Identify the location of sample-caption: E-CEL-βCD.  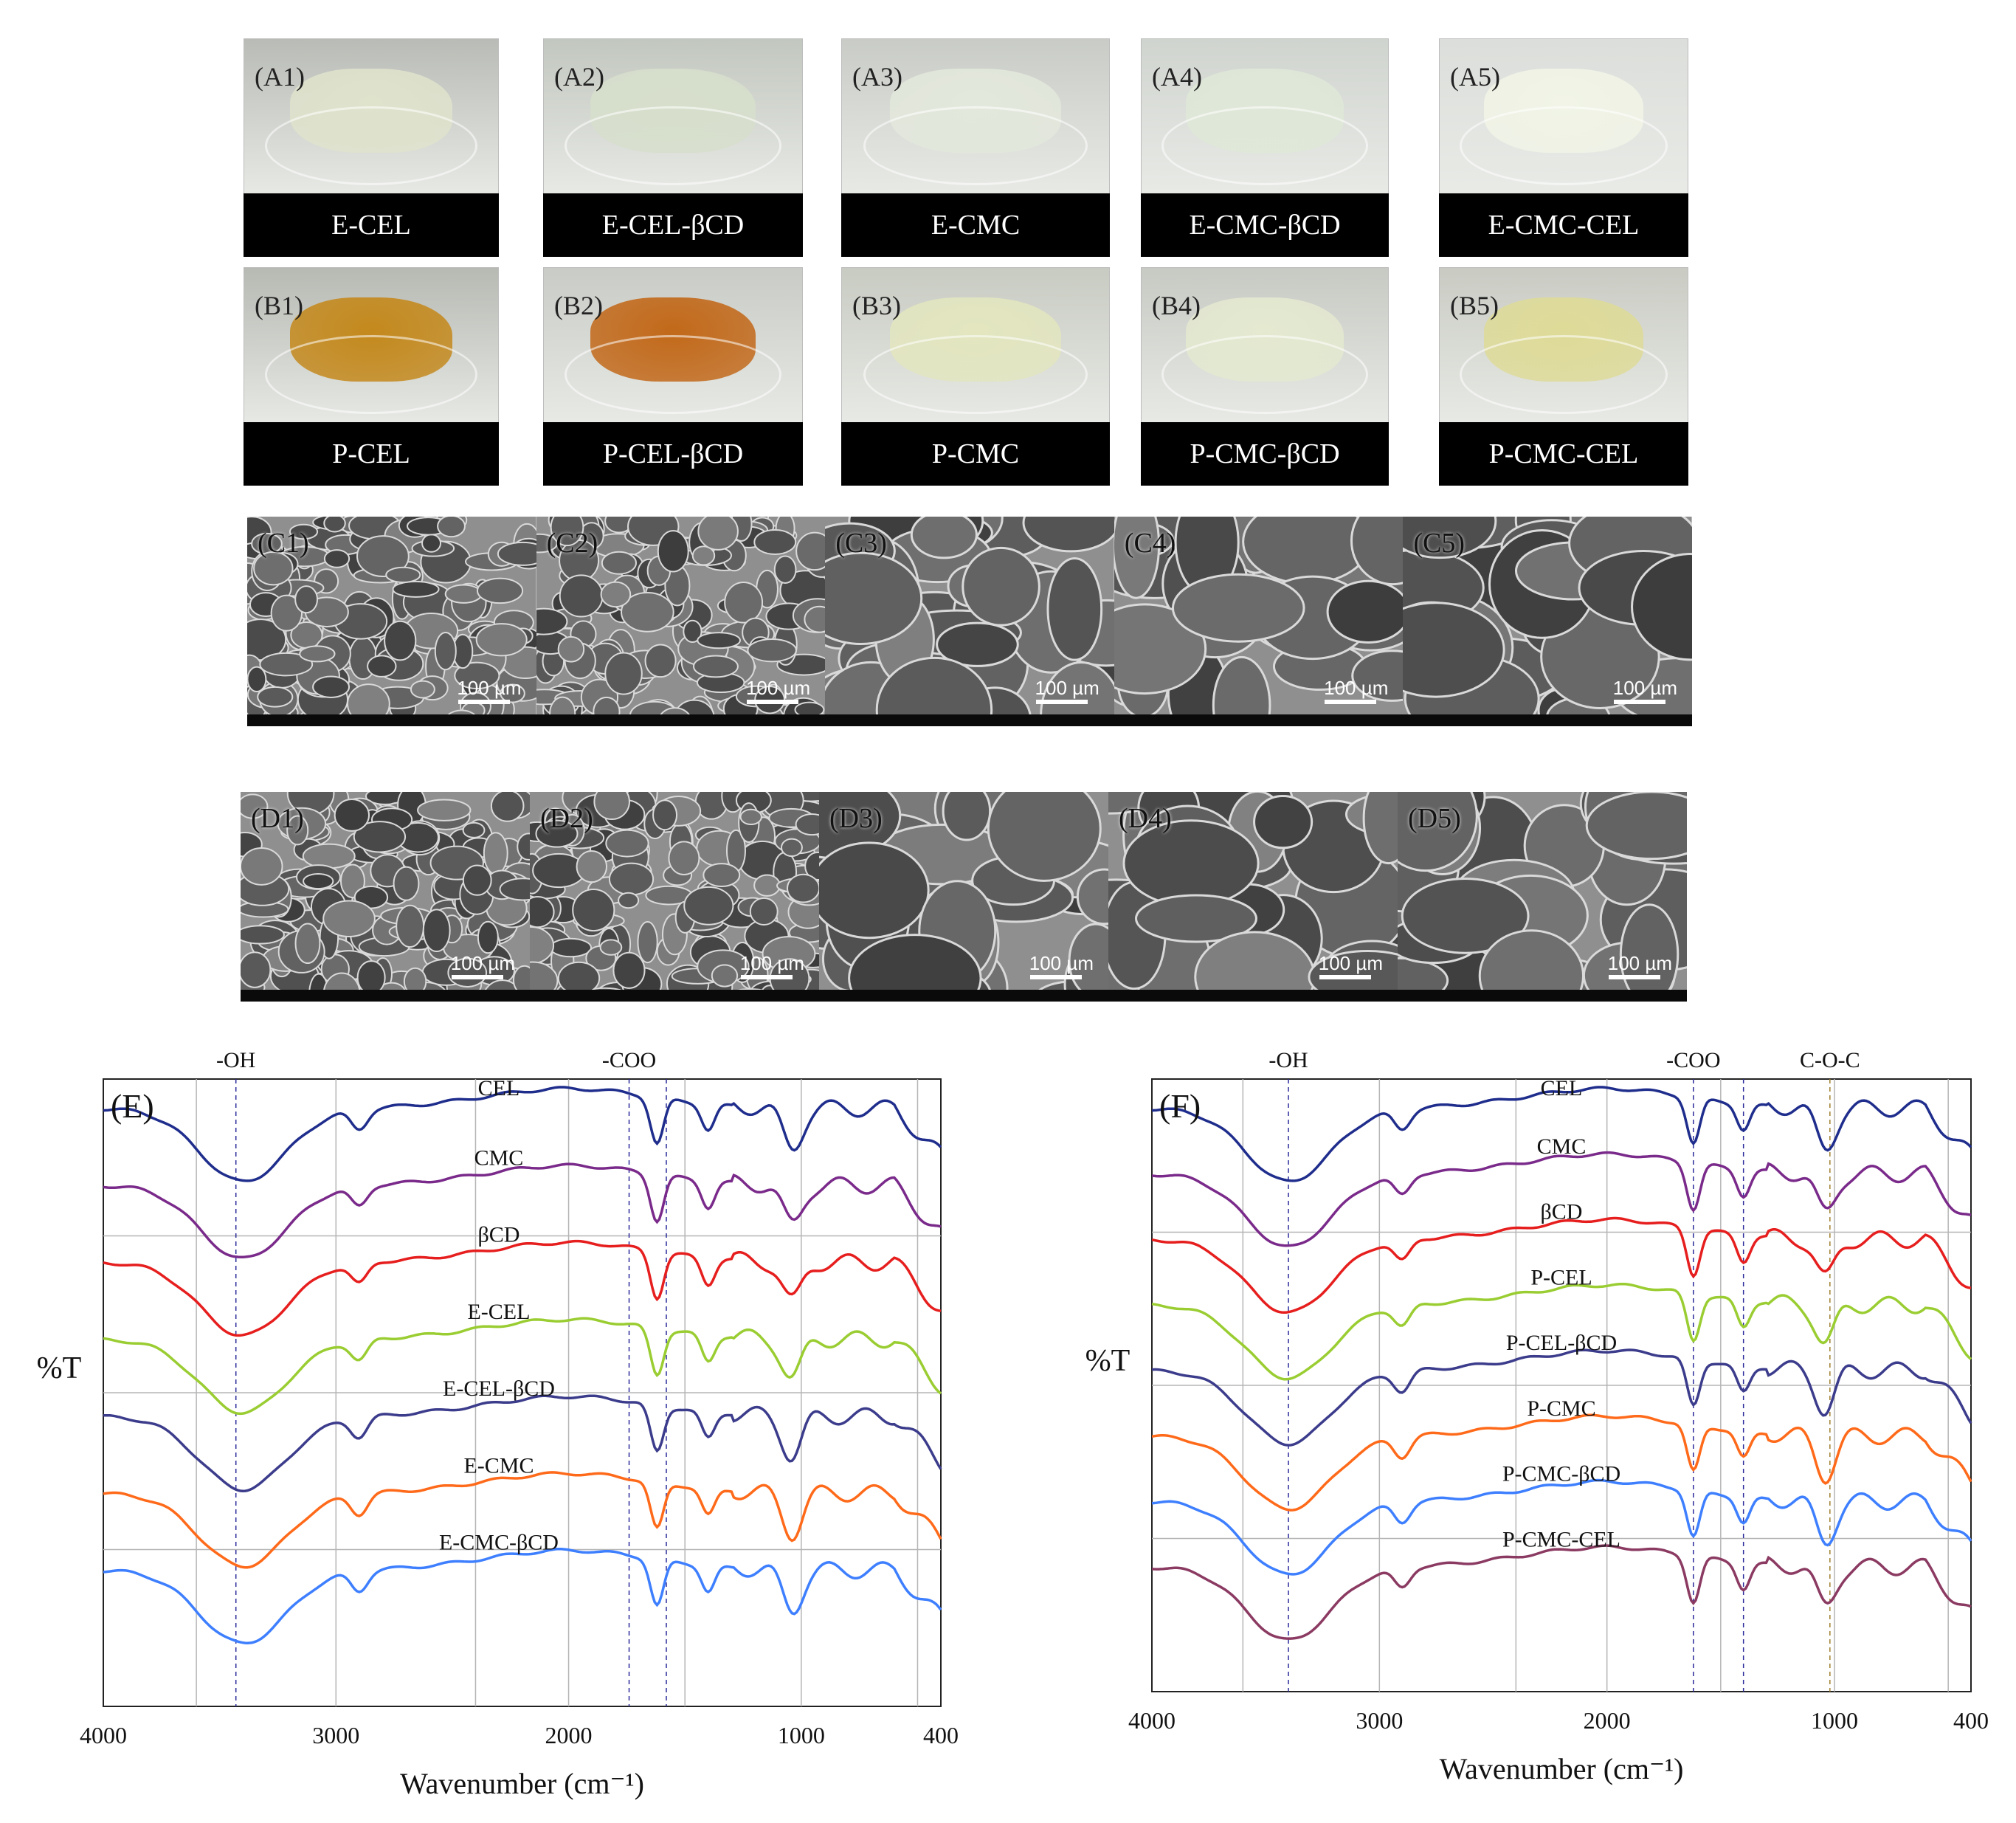
(673, 225).